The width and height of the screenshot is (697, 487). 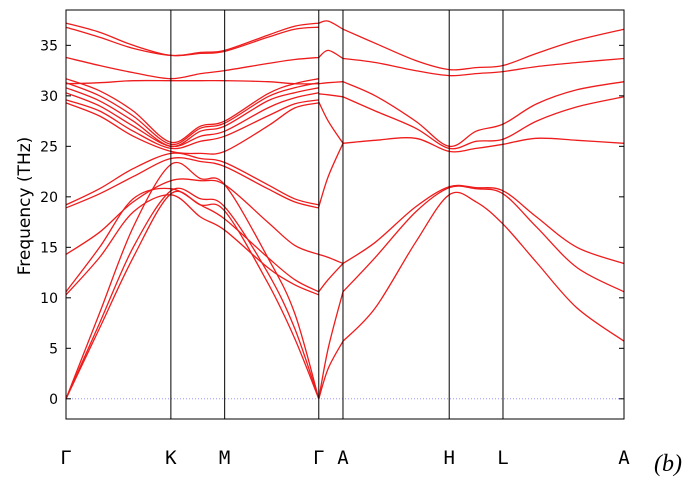 I want to click on panel-label: (b), so click(x=668, y=464).